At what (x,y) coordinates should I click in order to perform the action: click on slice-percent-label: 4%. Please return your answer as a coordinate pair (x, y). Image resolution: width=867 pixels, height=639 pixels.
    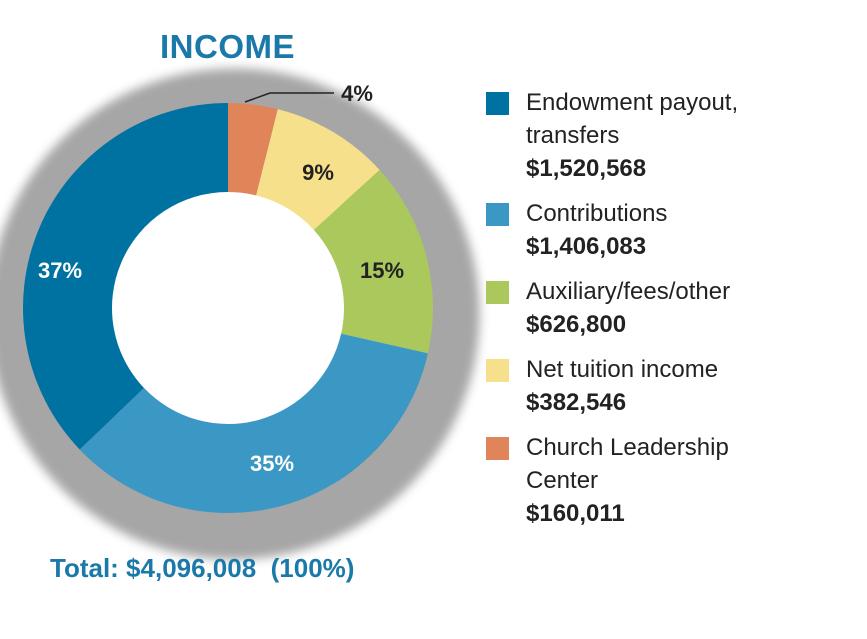
    Looking at the image, I should click on (357, 93).